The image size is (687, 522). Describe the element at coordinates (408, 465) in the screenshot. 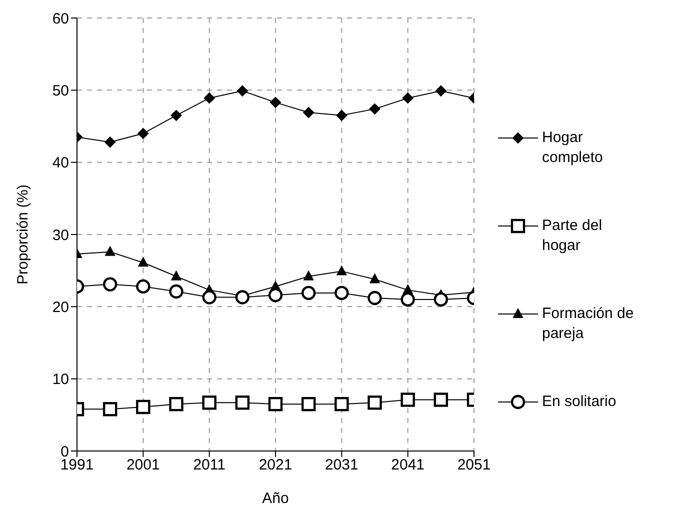

I see `x-tick-label: 2041` at that location.